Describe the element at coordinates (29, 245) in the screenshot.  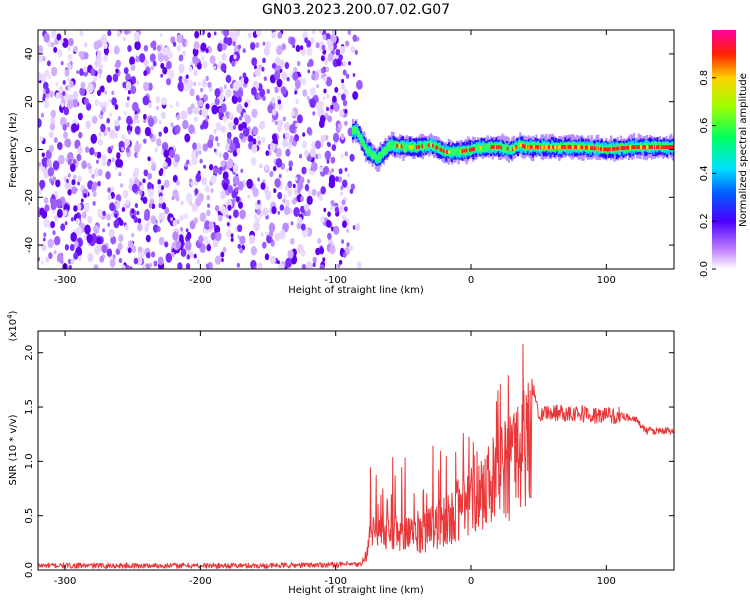
I see `spectrogram-y-tick-label: -40` at that location.